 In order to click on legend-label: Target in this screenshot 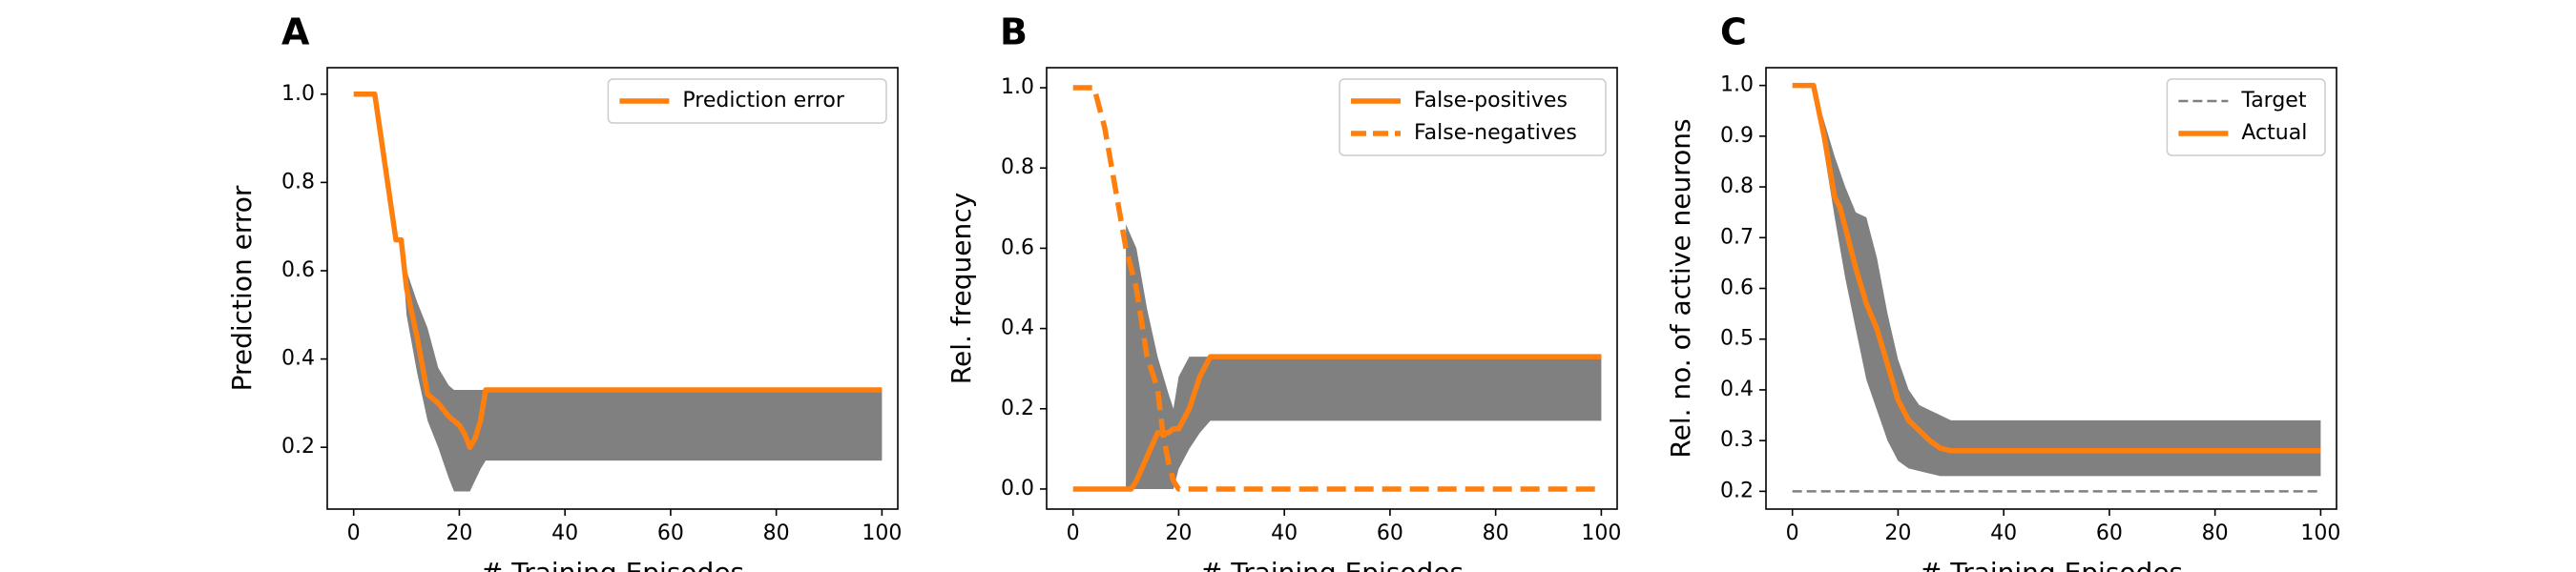, I will do `click(2273, 101)`.